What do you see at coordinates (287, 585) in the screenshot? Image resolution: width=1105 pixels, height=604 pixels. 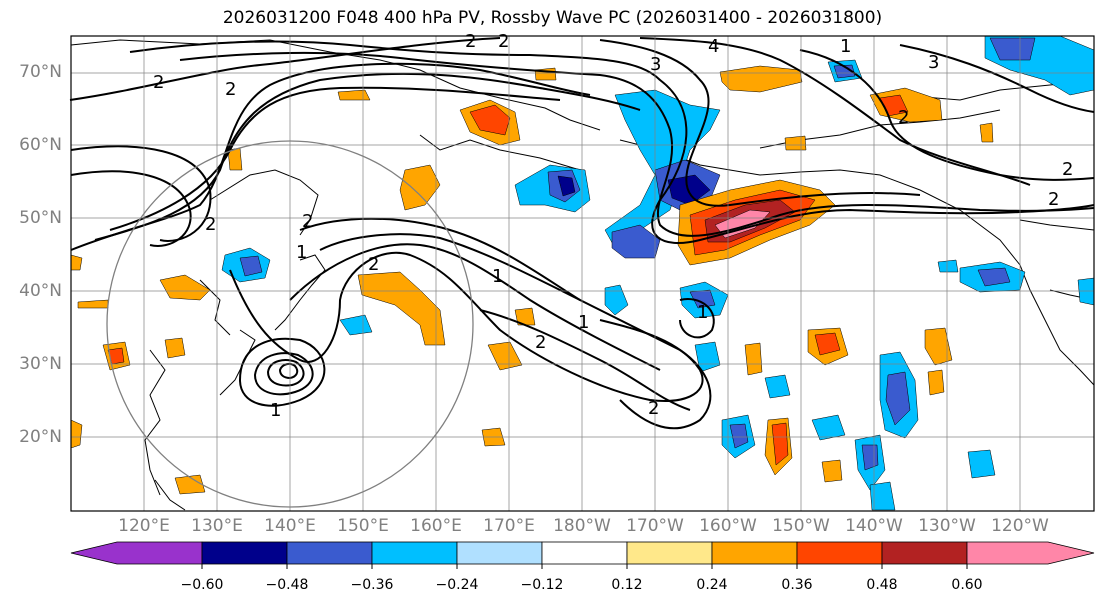 I see `colorbar-tick-label: −0.48` at bounding box center [287, 585].